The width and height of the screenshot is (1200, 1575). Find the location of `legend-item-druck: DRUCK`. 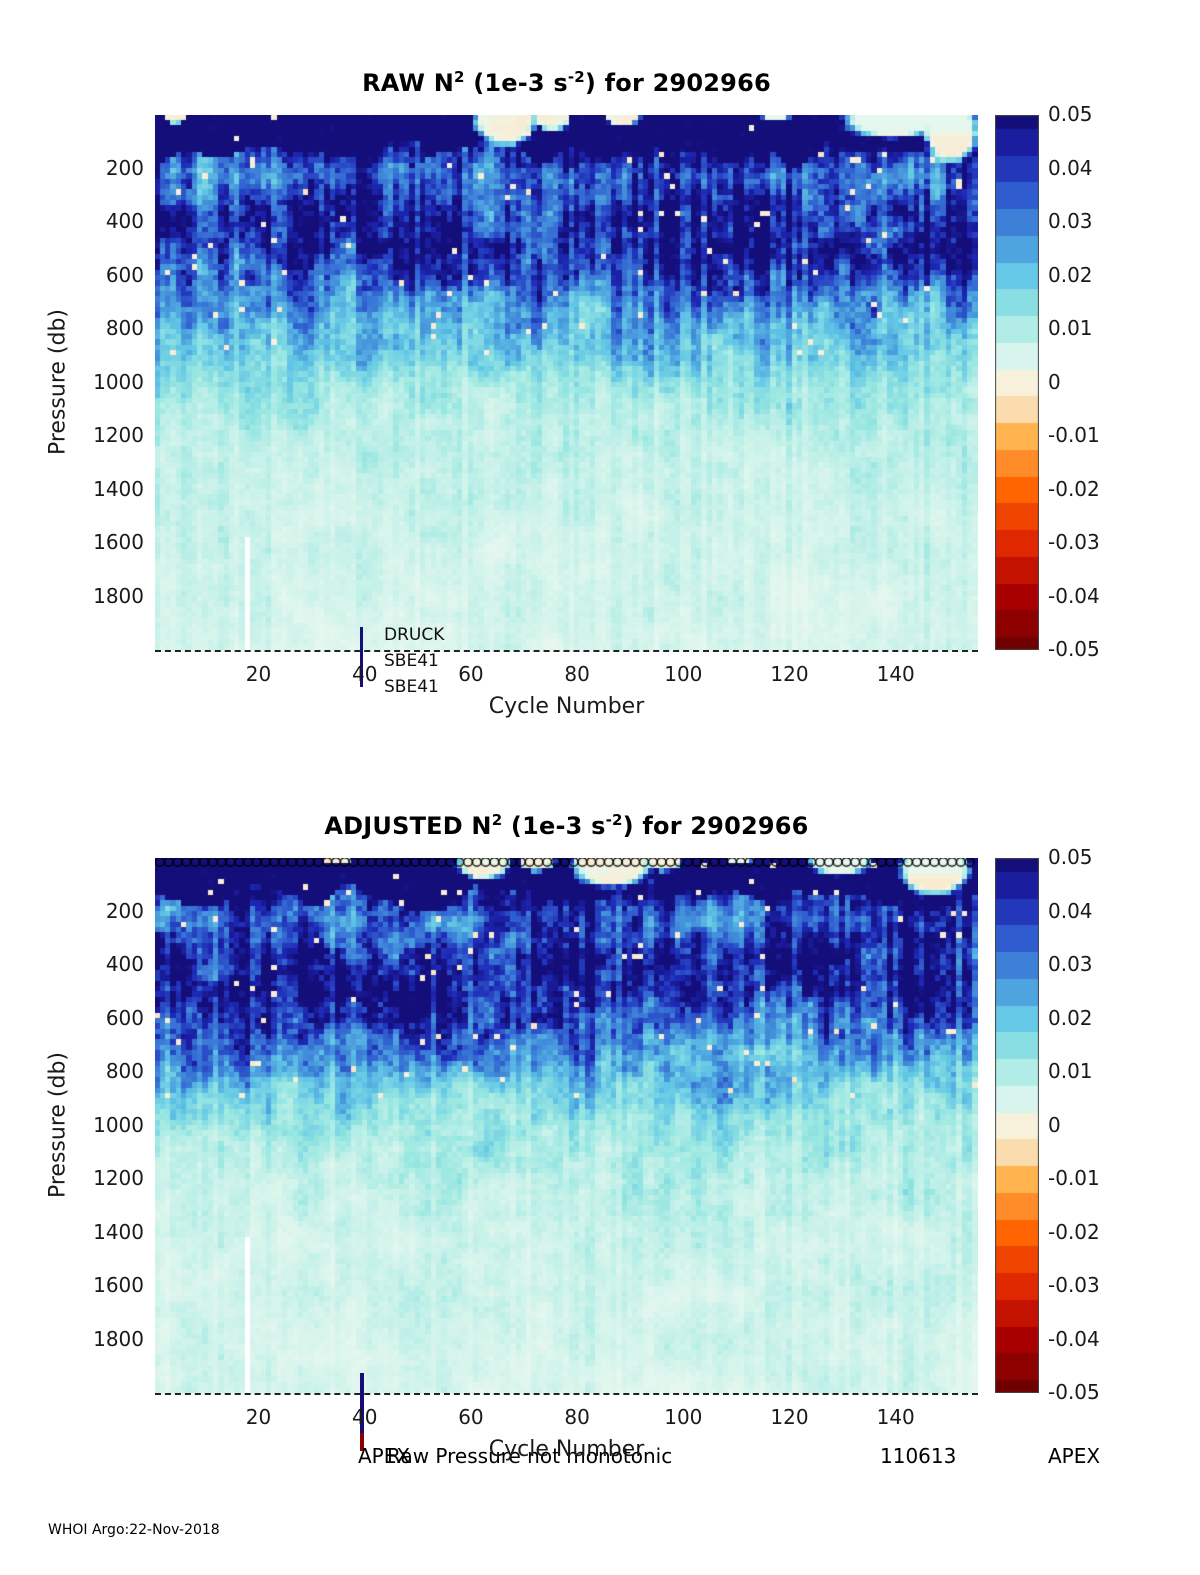

legend-item-druck: DRUCK is located at coordinates (414, 635).